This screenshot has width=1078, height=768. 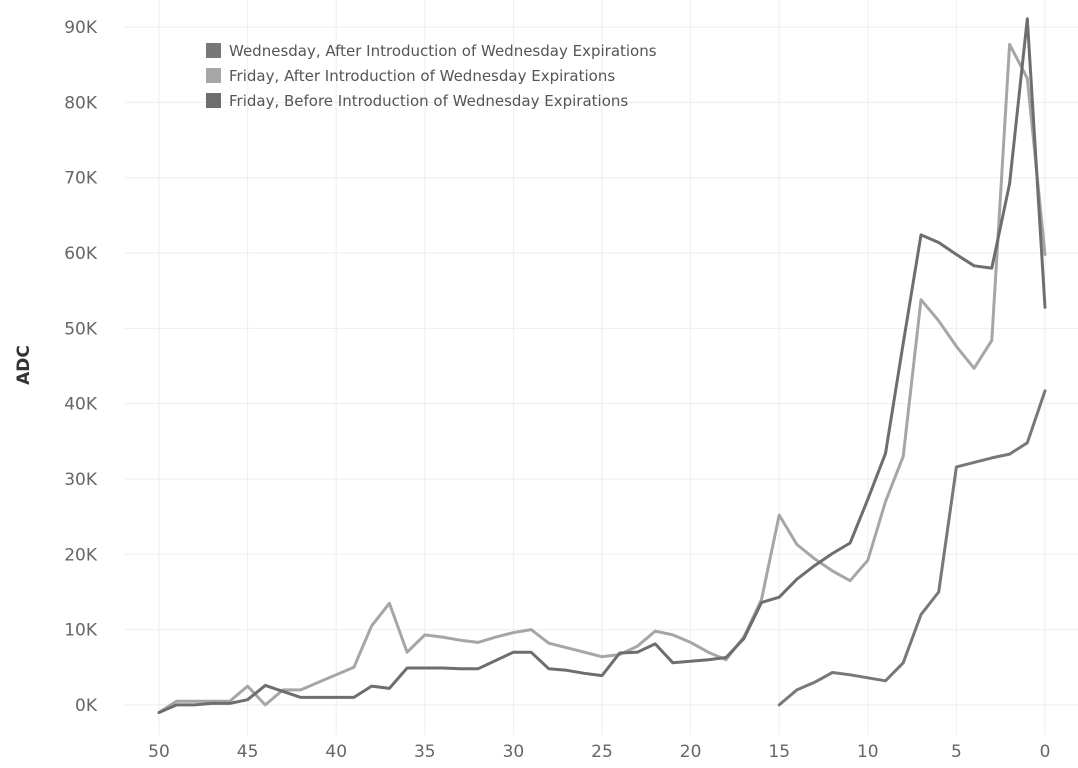 What do you see at coordinates (248, 752) in the screenshot?
I see `x-tick-label: 45` at bounding box center [248, 752].